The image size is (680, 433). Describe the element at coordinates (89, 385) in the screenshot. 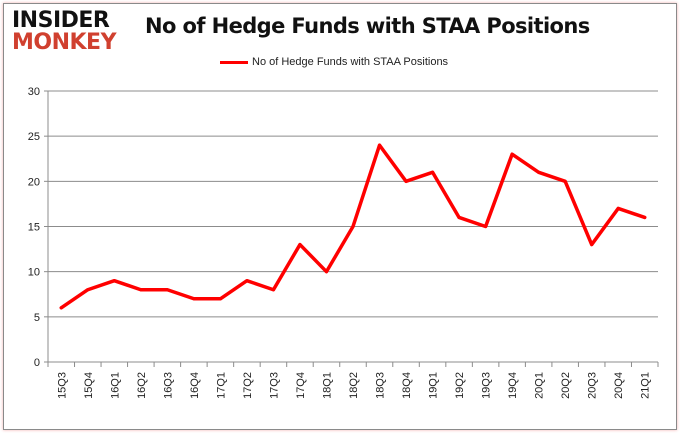

I see `x-tick-label: 15Q4` at that location.